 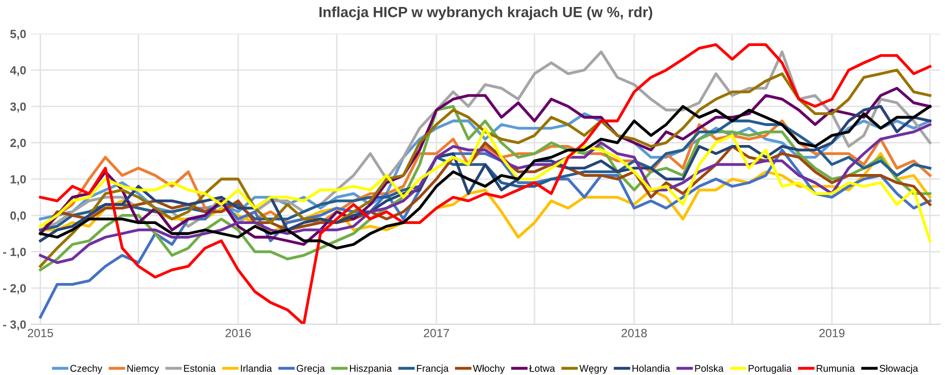 I want to click on y-tick-label: 0,0, so click(x=18, y=216).